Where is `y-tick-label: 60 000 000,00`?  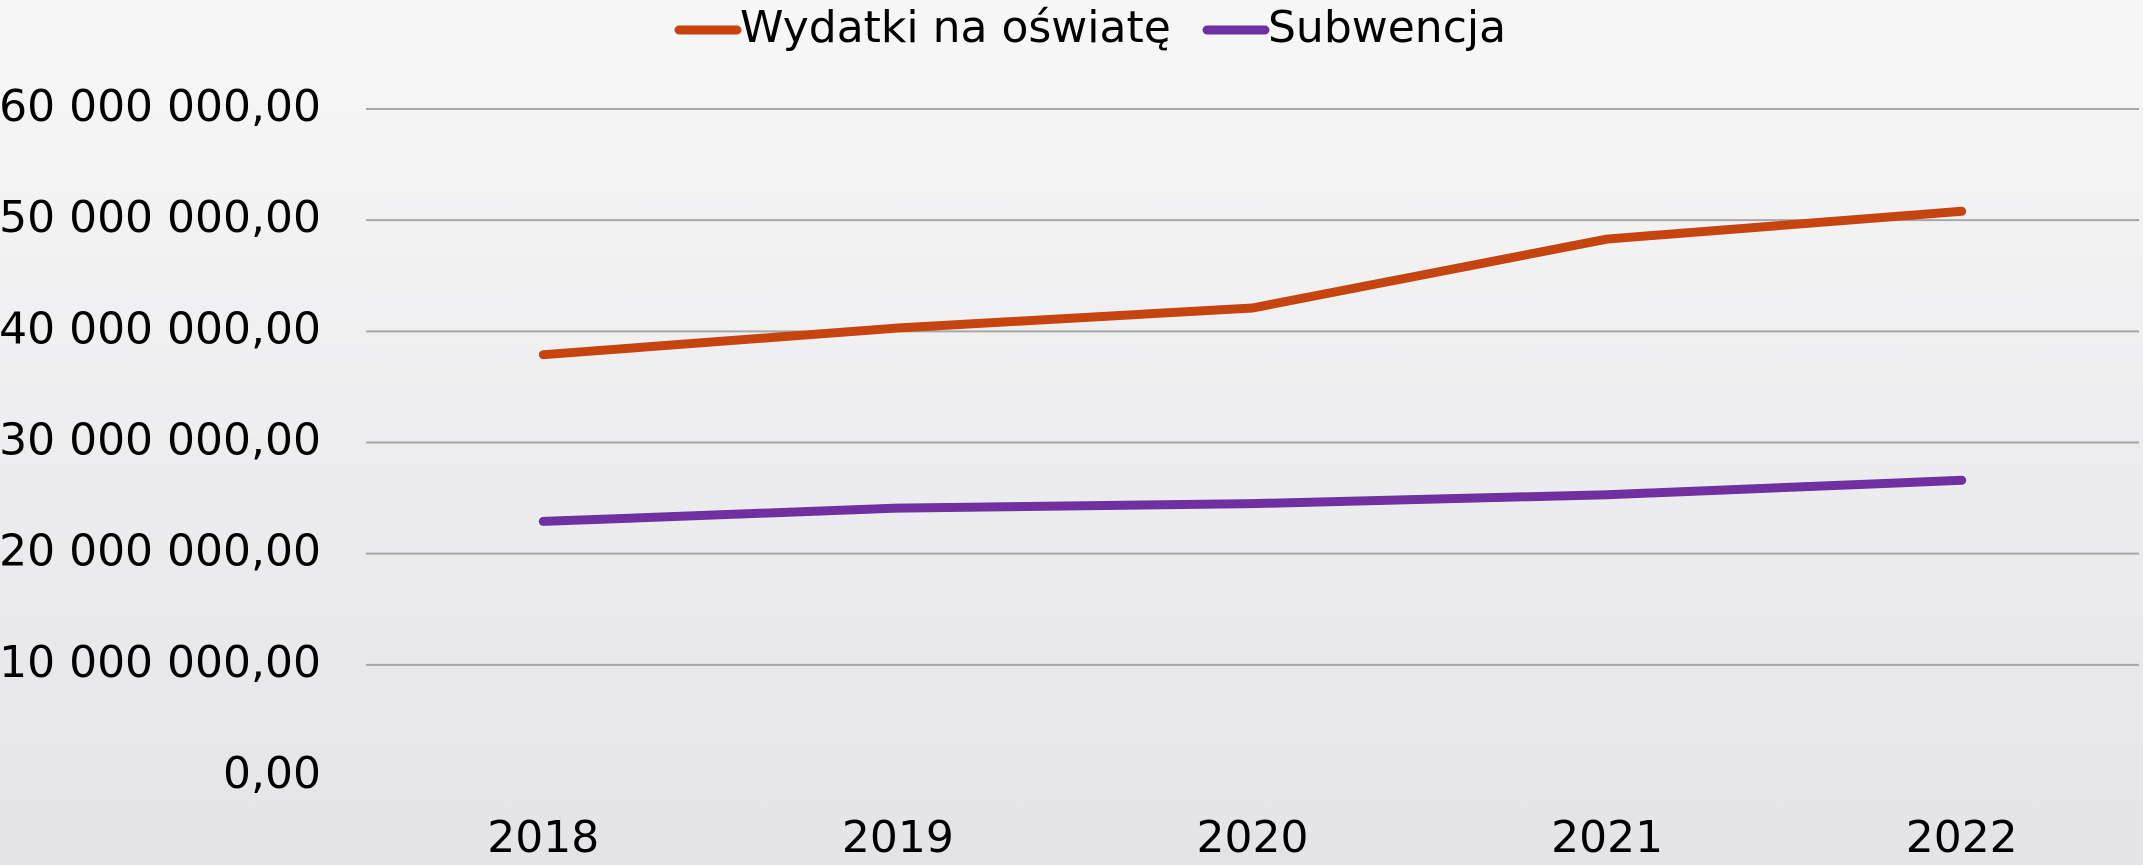
y-tick-label: 60 000 000,00 is located at coordinates (160, 106).